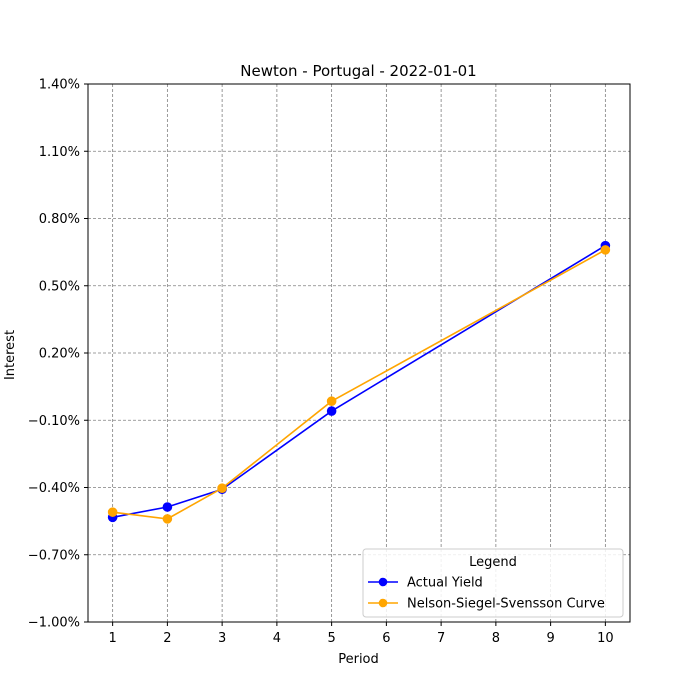 This screenshot has width=700, height=700. I want to click on y-tick-label: 0.80%, so click(59, 219).